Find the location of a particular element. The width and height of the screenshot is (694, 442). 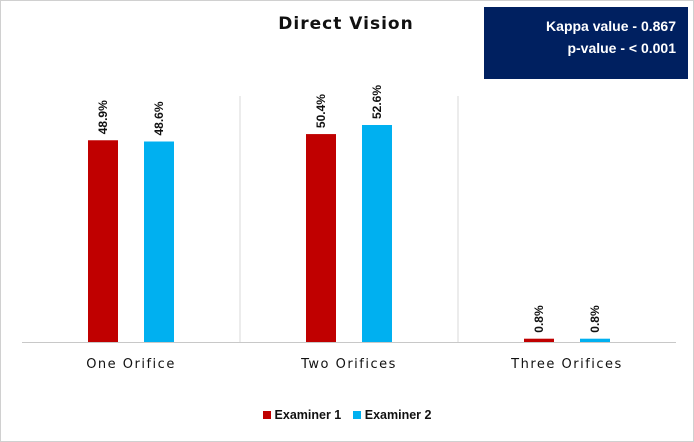

legend-item-examiner-2: Examiner 2 is located at coordinates (392, 415).